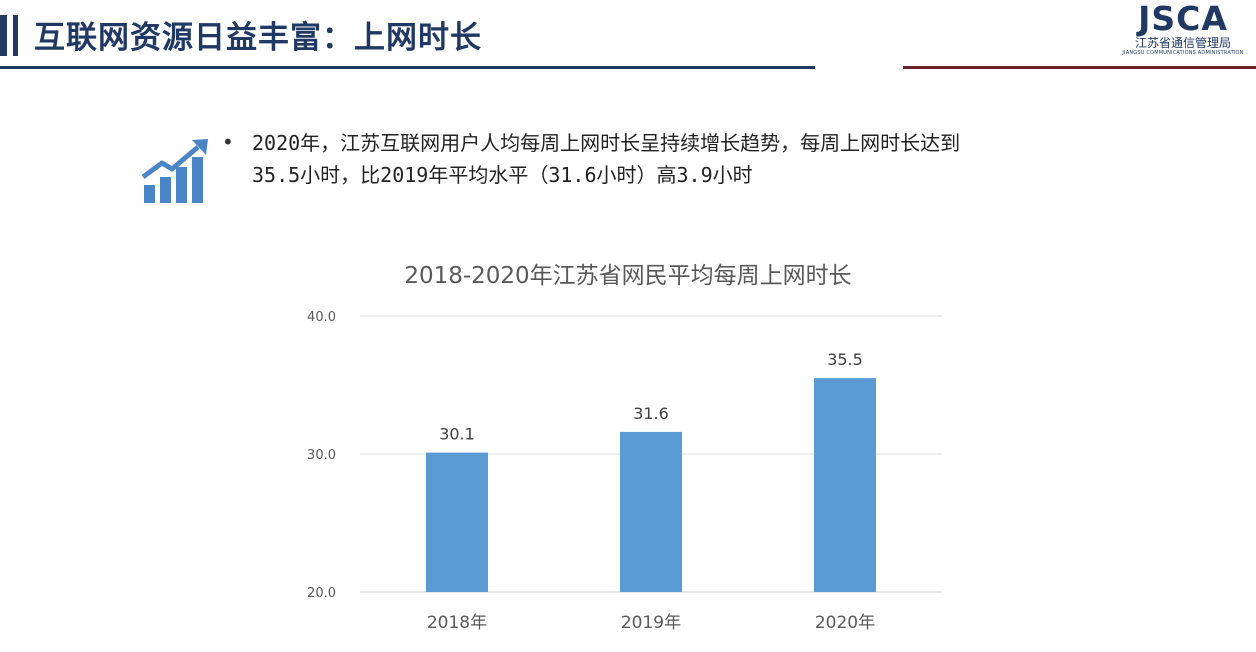 The image size is (1256, 652). Describe the element at coordinates (1183, 53) in the screenshot. I see `logo-english: JIANGSU COMMUNICATIONS ADMINISTRATION` at that location.